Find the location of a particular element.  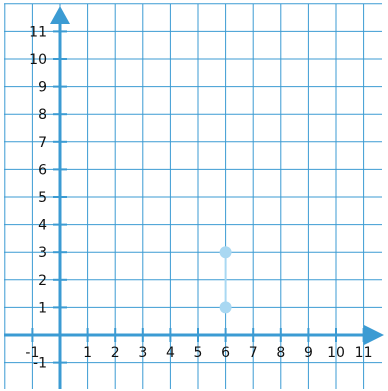

x-tick-label: 2 is located at coordinates (115, 353).